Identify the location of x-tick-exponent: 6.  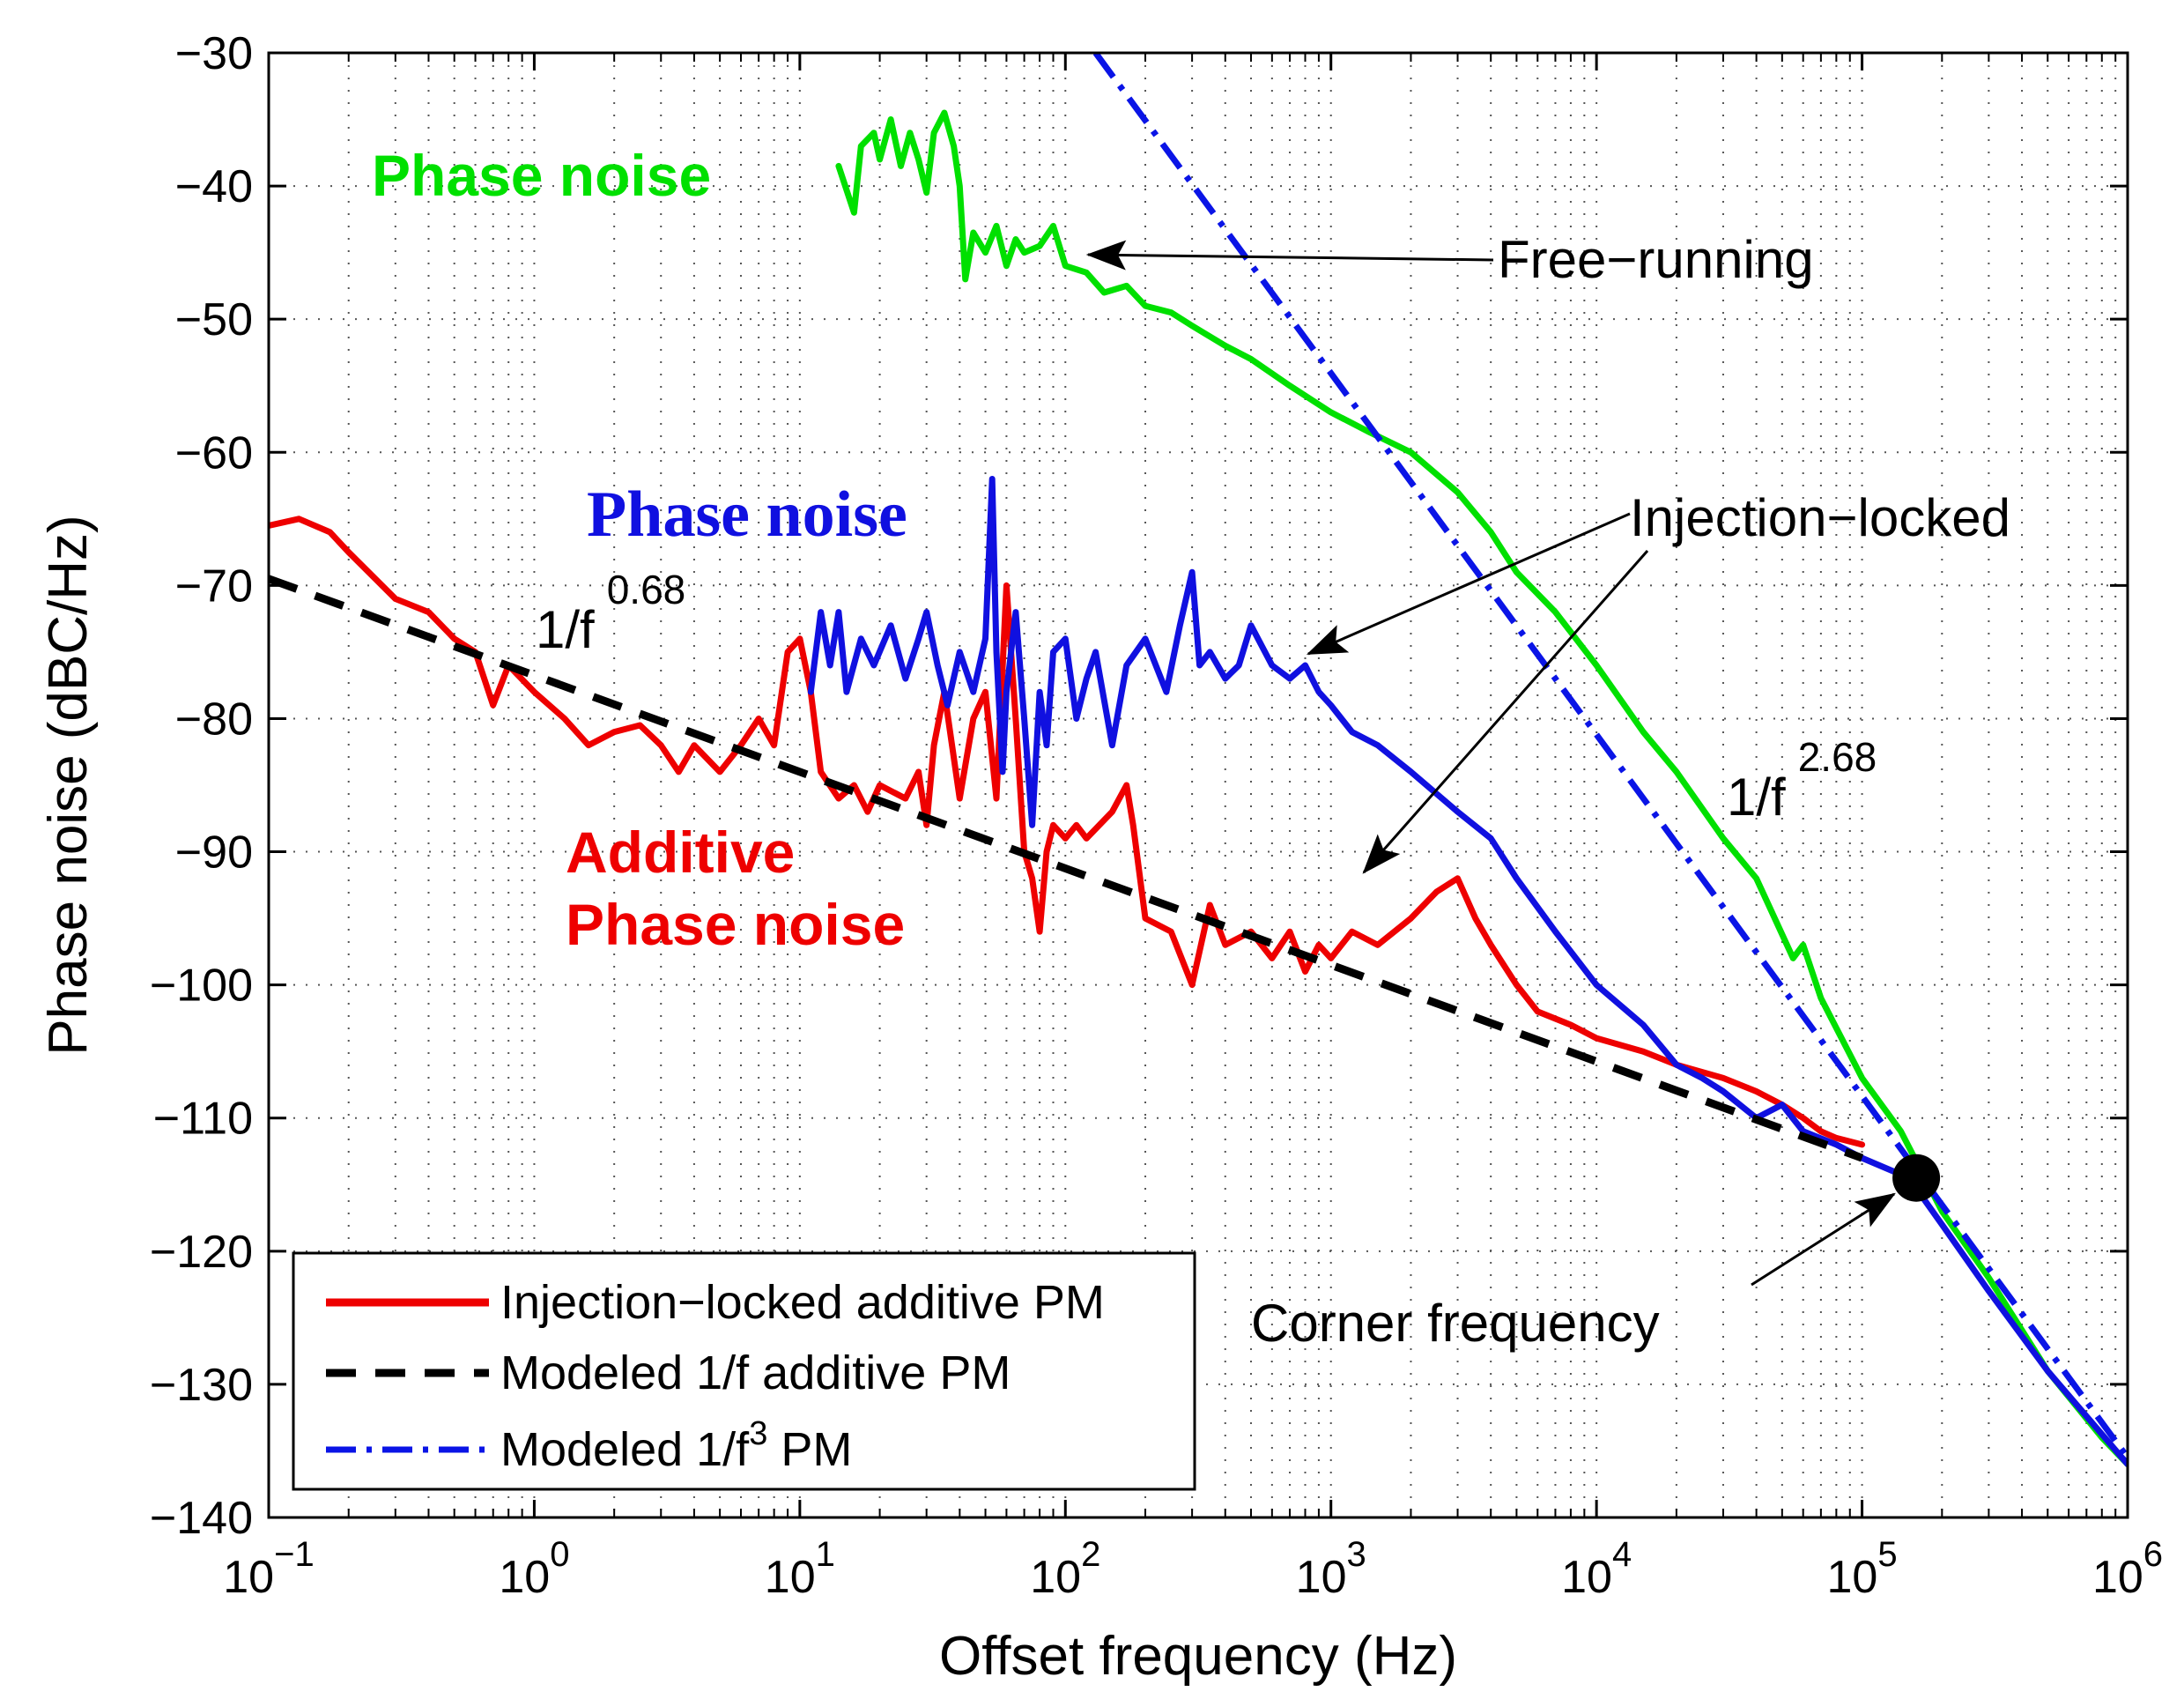
(2153, 1554).